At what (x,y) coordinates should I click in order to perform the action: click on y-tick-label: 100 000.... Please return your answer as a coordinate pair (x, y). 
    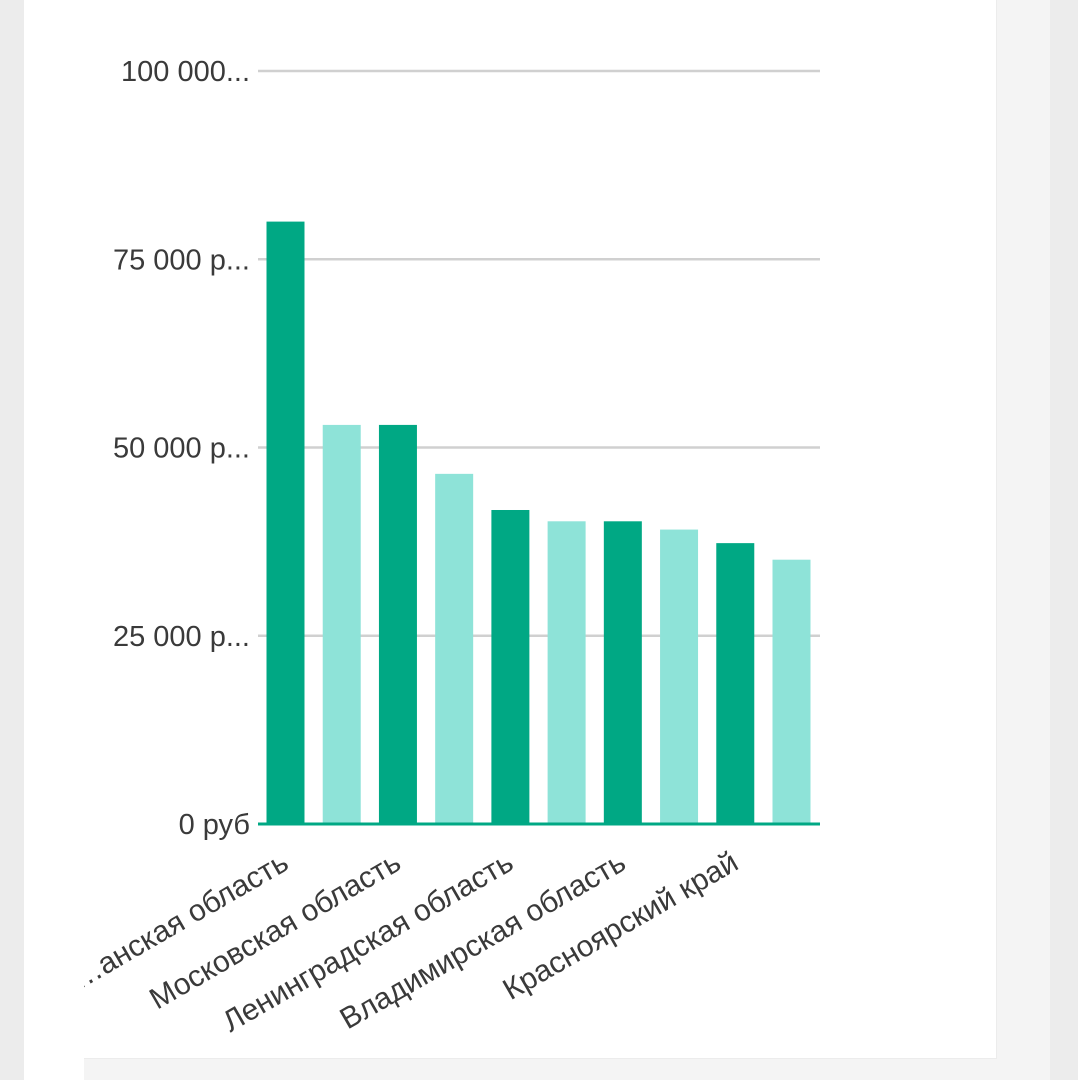
    Looking at the image, I should click on (185, 72).